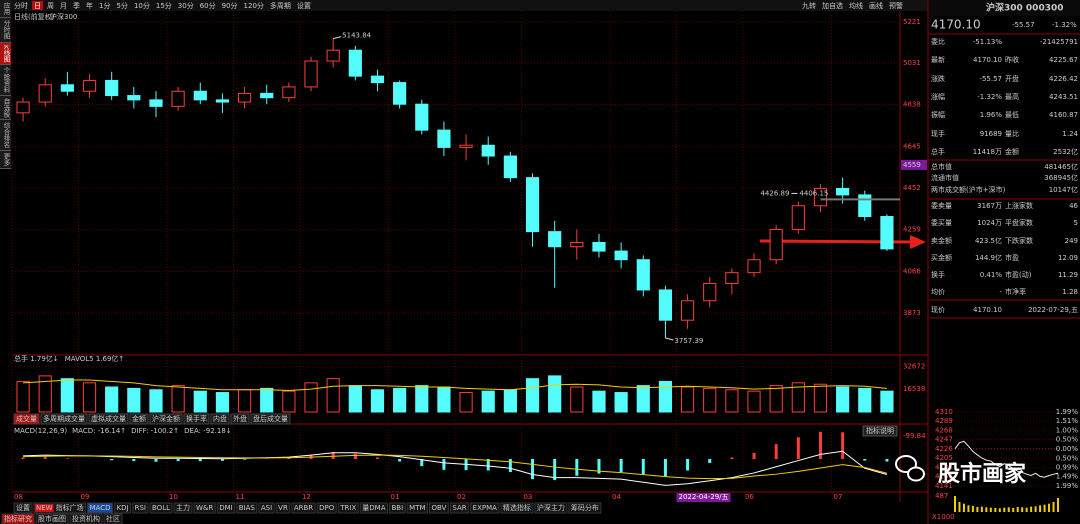 The width and height of the screenshot is (1080, 524). What do you see at coordinates (50, 6) in the screenshot?
I see `period-tab: 周` at bounding box center [50, 6].